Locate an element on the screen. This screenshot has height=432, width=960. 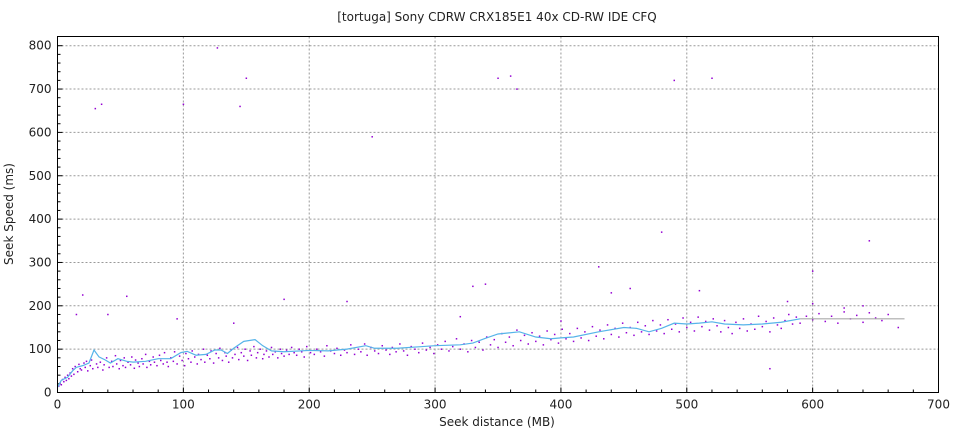
x-tick-label: 700 is located at coordinates (938, 405).